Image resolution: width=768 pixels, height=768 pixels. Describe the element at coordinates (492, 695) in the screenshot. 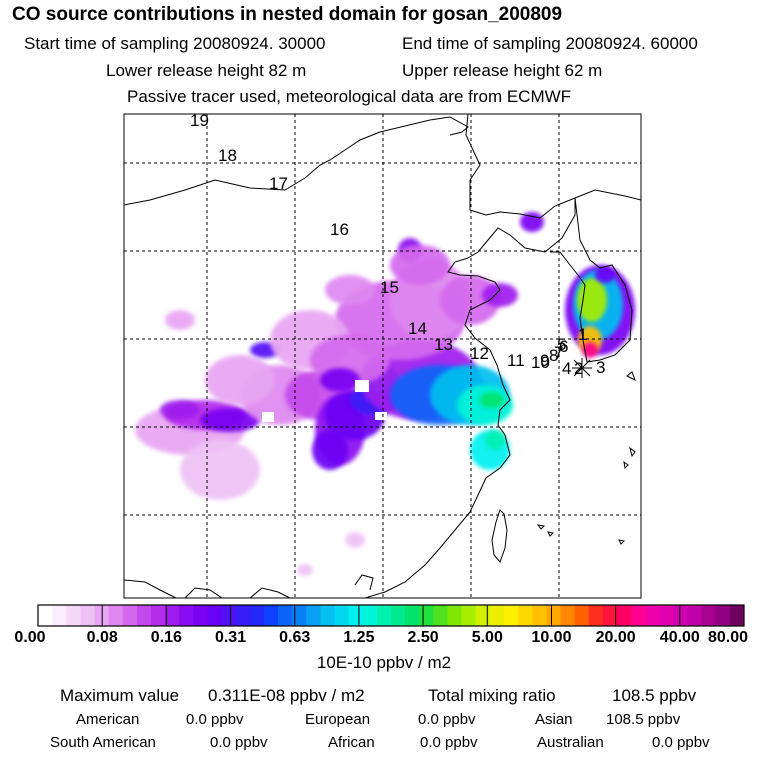

I see `total-mixing-label: Total mixing ratio` at that location.